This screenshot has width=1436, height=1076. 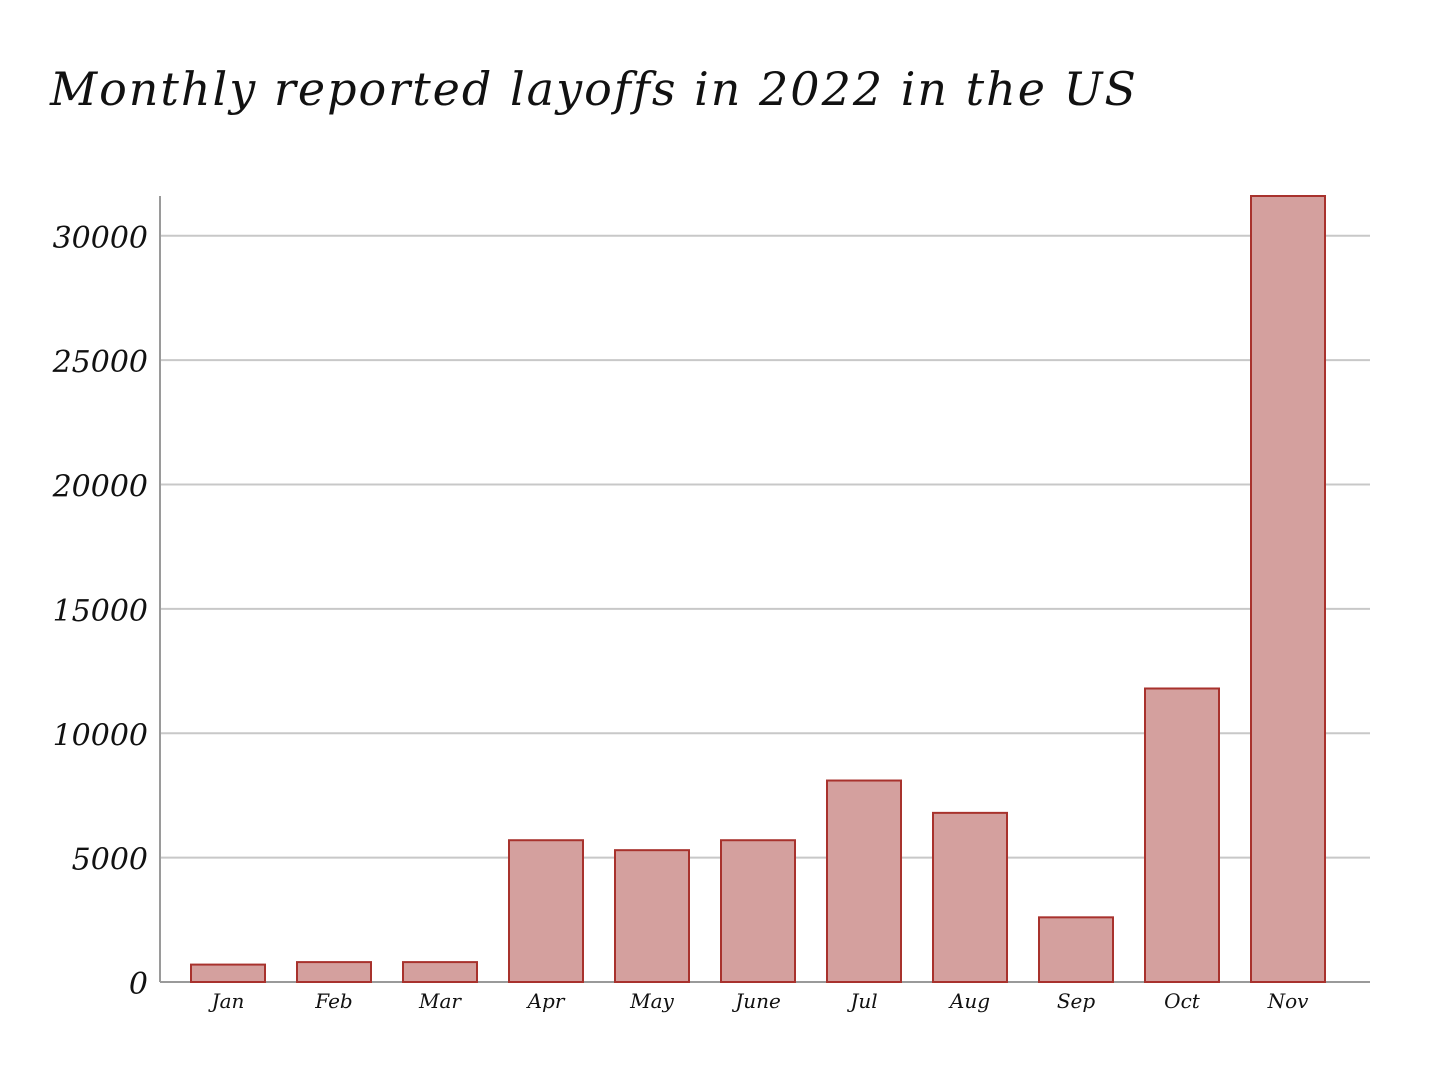 What do you see at coordinates (1076, 1001) in the screenshot?
I see `x-tick-label: Sep` at bounding box center [1076, 1001].